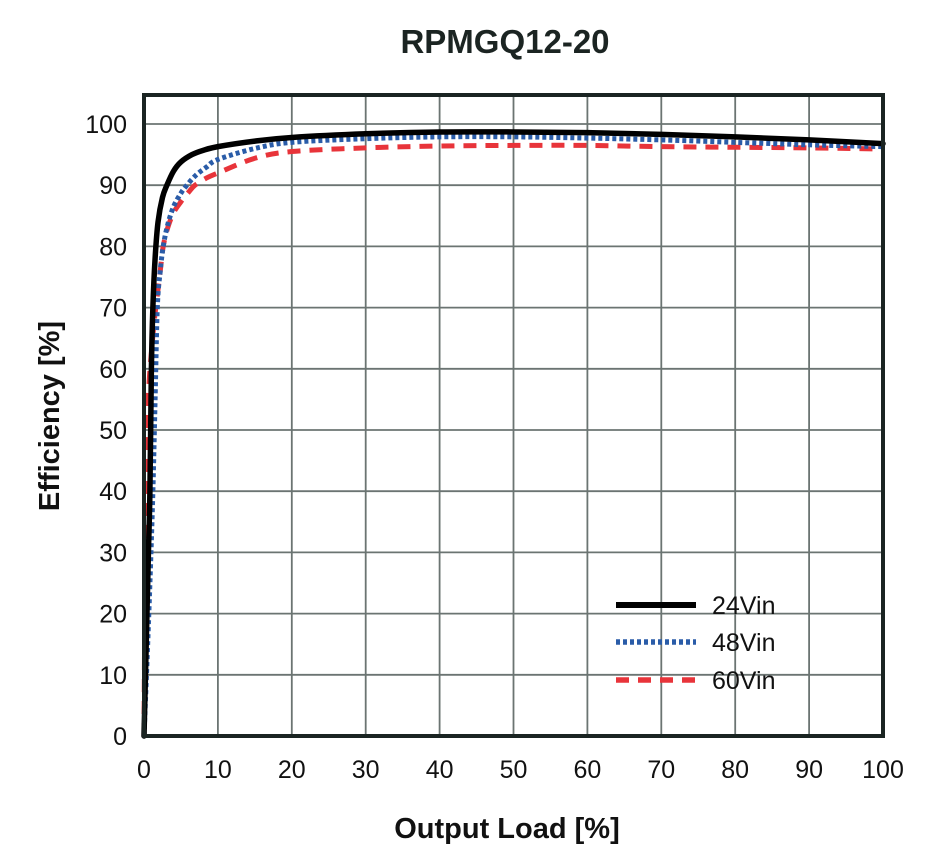  I want to click on y-tick-label: 40, so click(113, 492).